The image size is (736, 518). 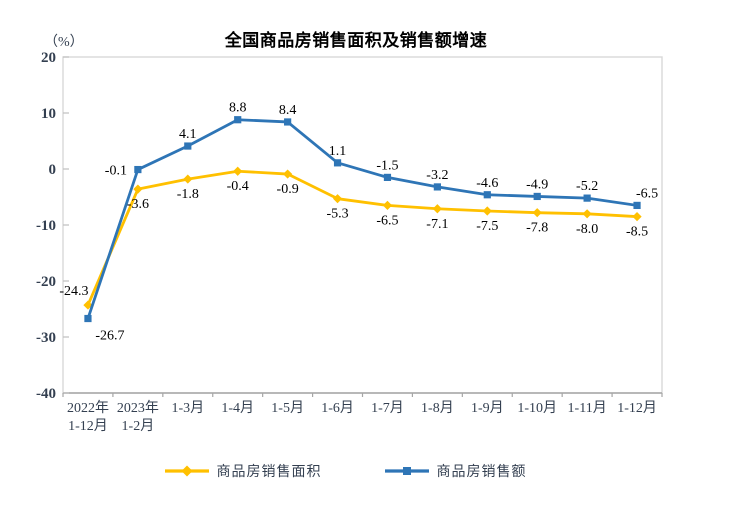 I want to click on x-tick-label: 1-10月, so click(x=537, y=408).